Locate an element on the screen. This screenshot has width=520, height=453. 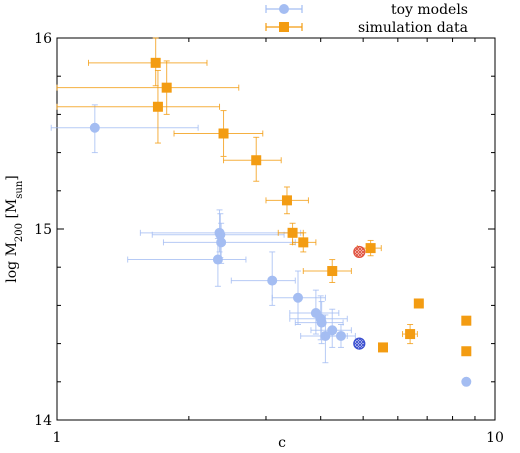
y-axis-label-pre: log M is located at coordinates (12, 262).